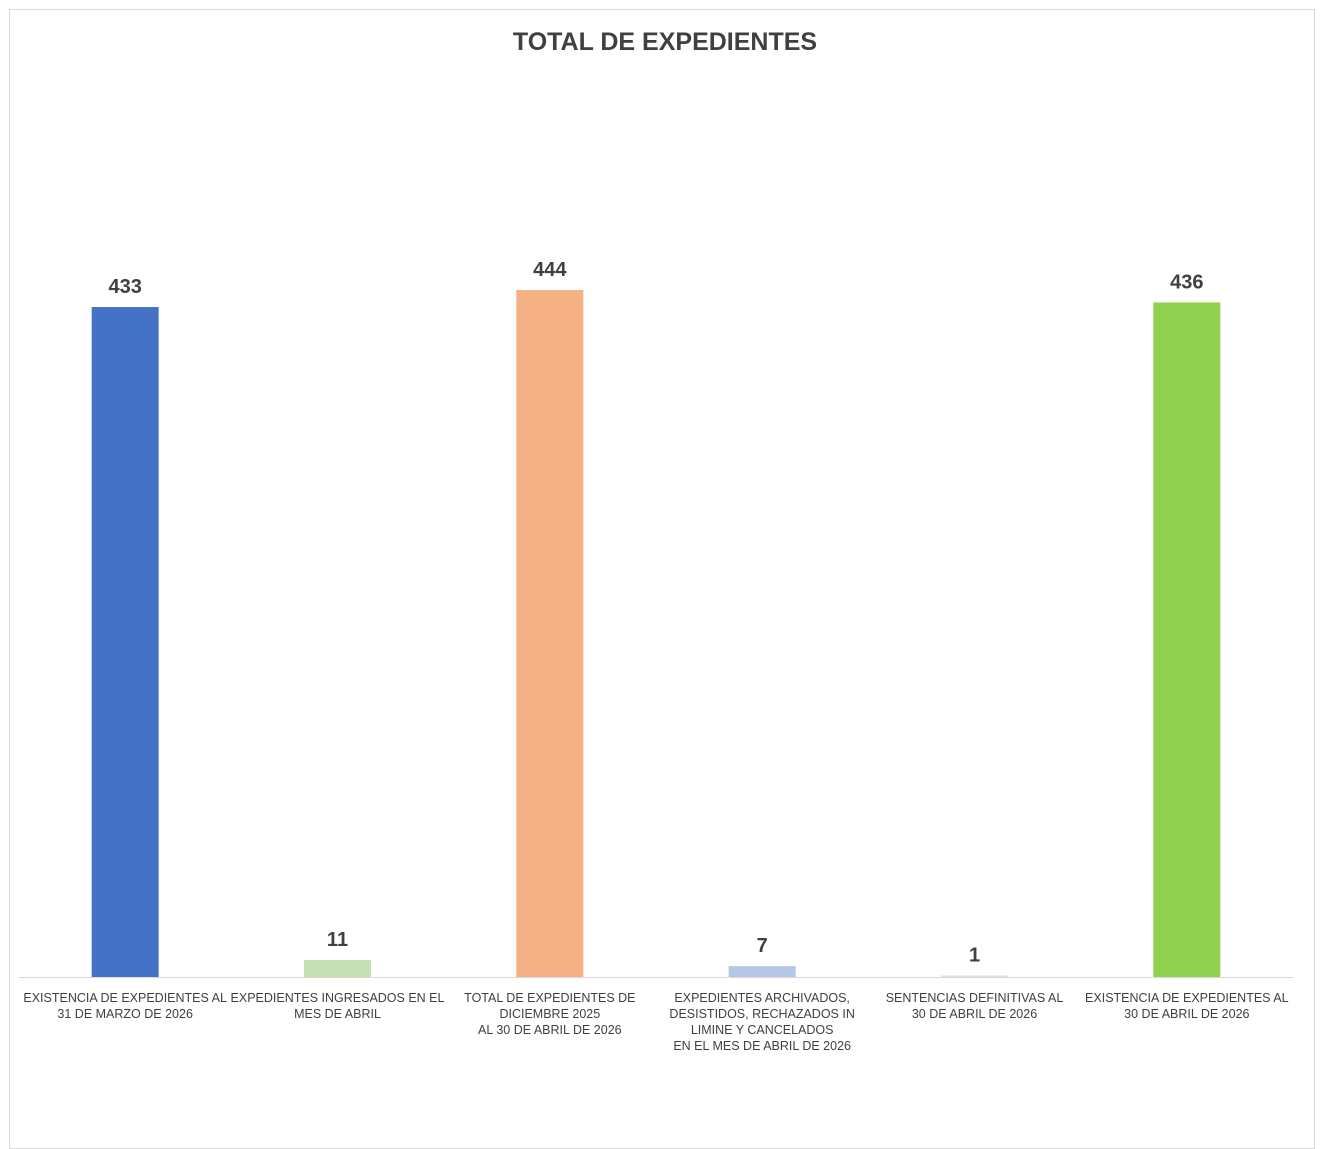 This screenshot has height=1149, width=1324. Describe the element at coordinates (974, 955) in the screenshot. I see `data-label-5: 1` at that location.